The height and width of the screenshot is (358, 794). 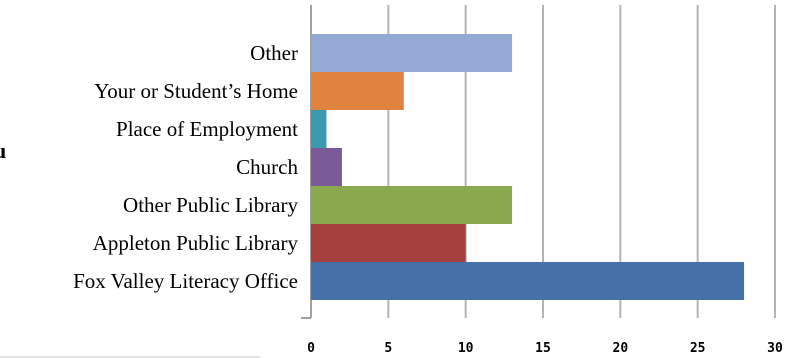 What do you see at coordinates (621, 348) in the screenshot?
I see `x-tick-label: 20` at bounding box center [621, 348].